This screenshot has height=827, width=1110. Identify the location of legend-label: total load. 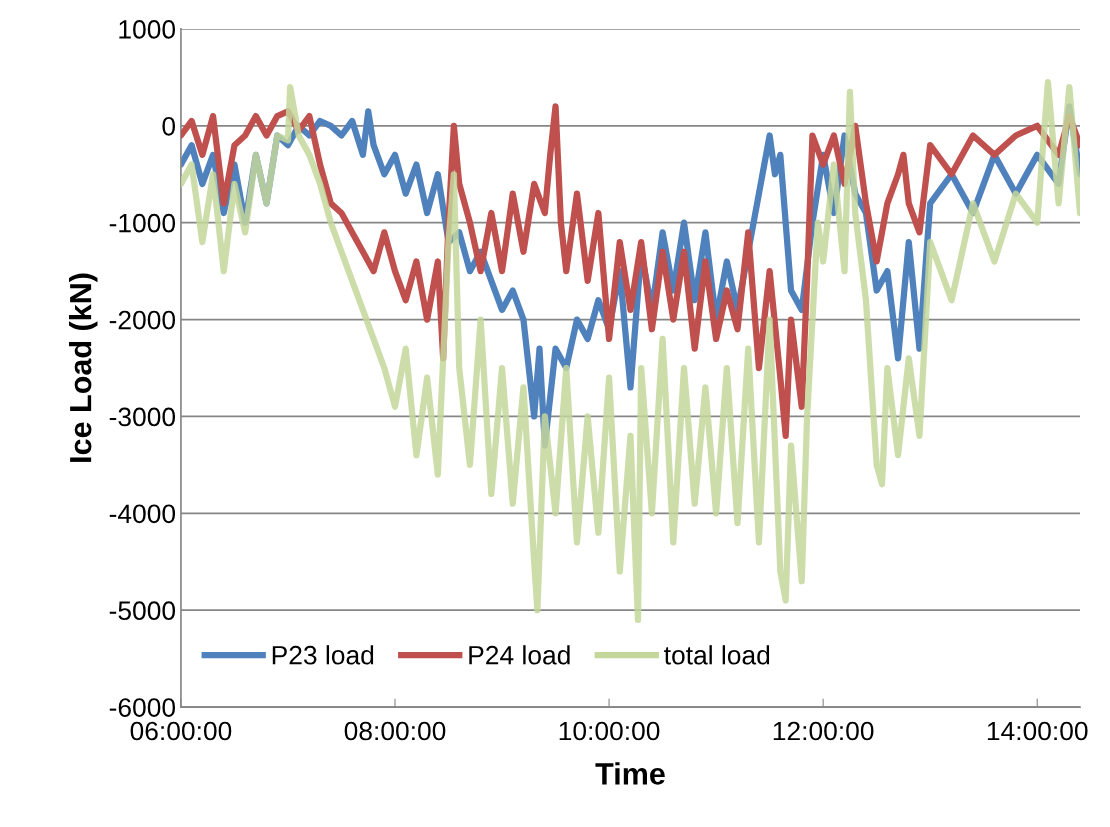
(717, 655).